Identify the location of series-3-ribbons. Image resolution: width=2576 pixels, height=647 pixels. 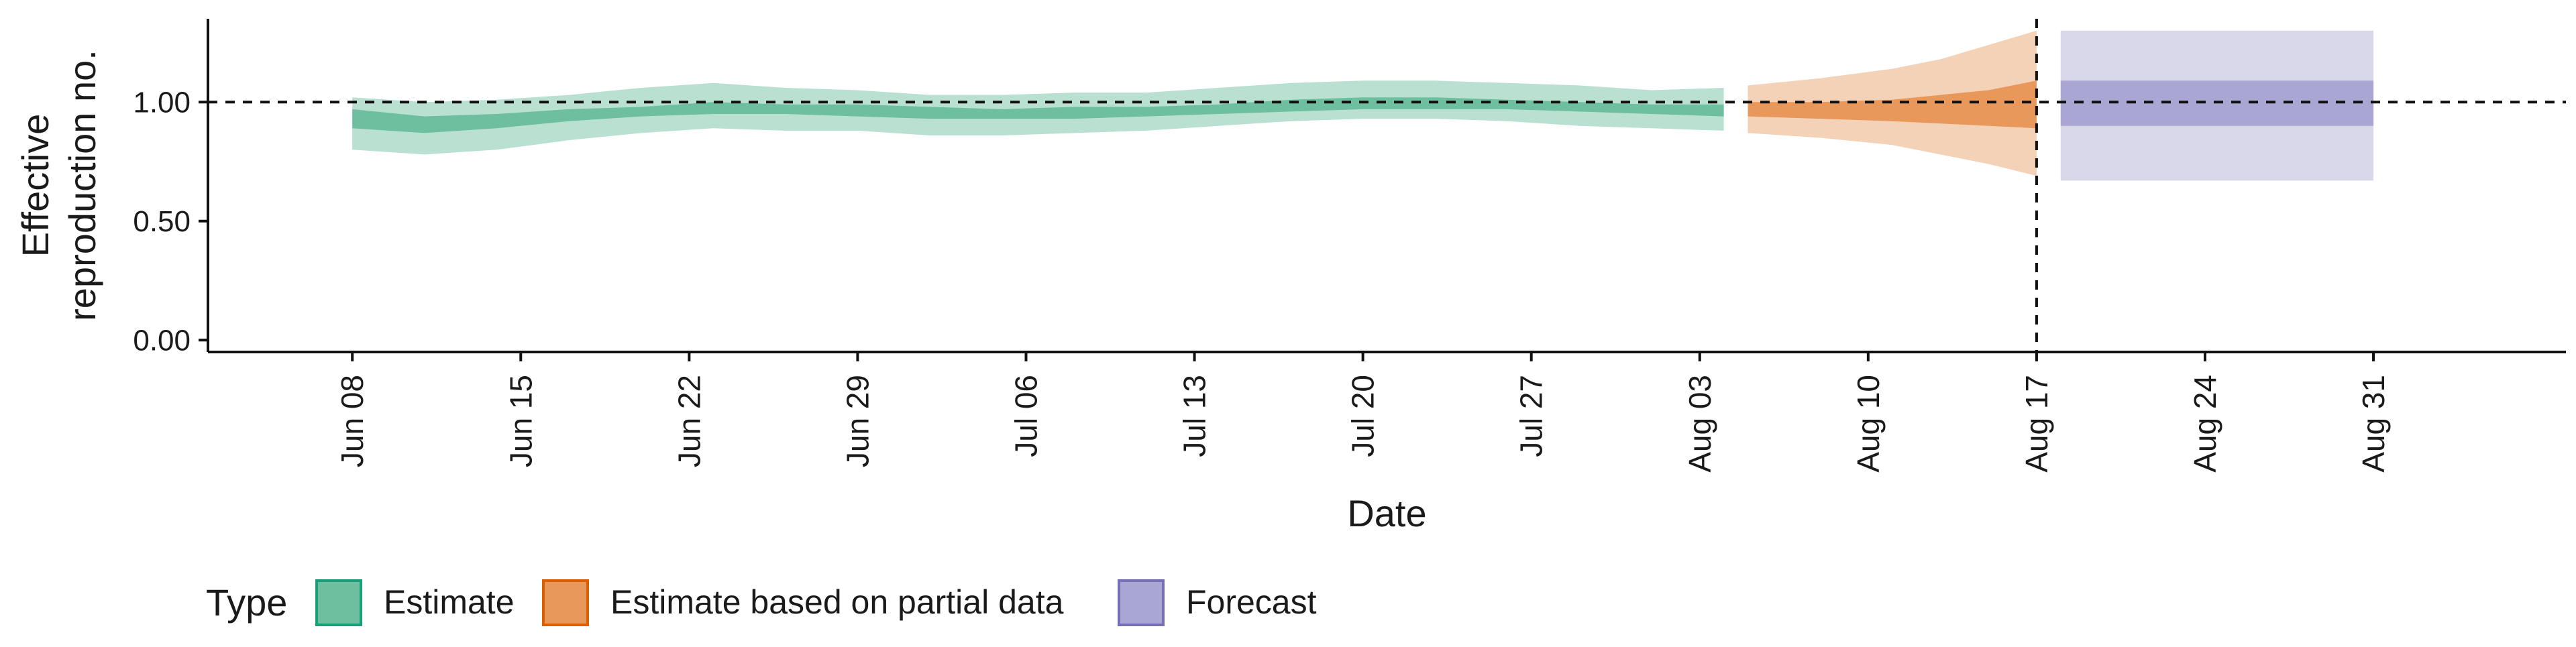
(2217, 105).